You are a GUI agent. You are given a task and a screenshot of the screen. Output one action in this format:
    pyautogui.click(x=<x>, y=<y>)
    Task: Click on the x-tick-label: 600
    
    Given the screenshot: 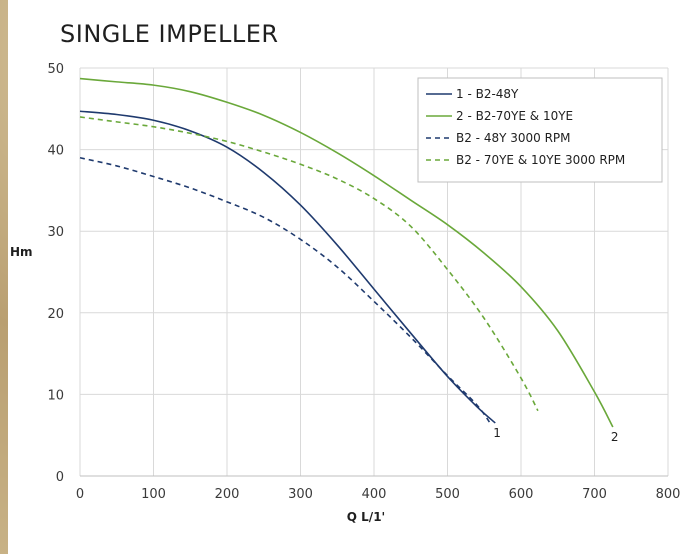 What is the action you would take?
    pyautogui.click(x=521, y=494)
    